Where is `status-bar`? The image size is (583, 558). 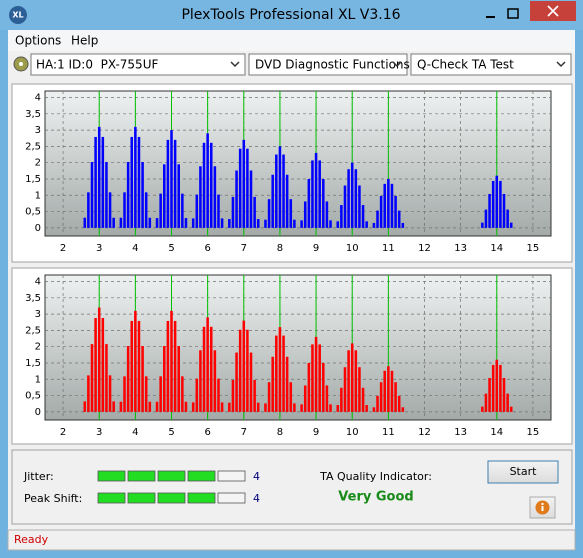 status-bar is located at coordinates (291, 540).